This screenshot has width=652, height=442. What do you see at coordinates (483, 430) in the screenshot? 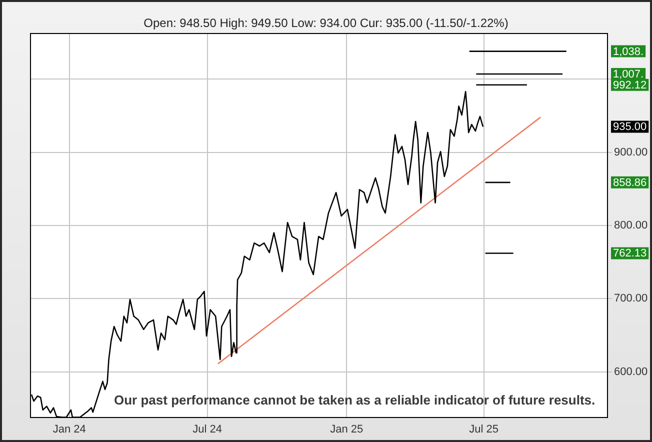
I see `x-tick-label: Jul 25` at bounding box center [483, 430].